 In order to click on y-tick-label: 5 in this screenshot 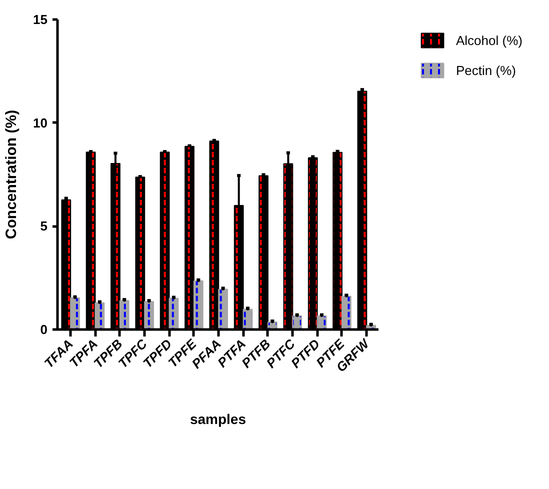, I will do `click(44, 226)`.